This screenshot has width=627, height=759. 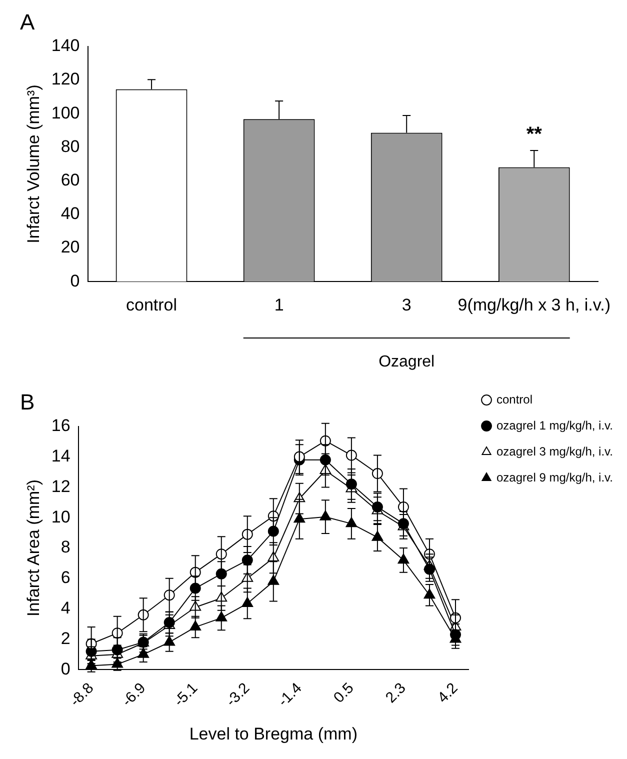 I want to click on x-tick-label: -3.2, so click(x=238, y=695).